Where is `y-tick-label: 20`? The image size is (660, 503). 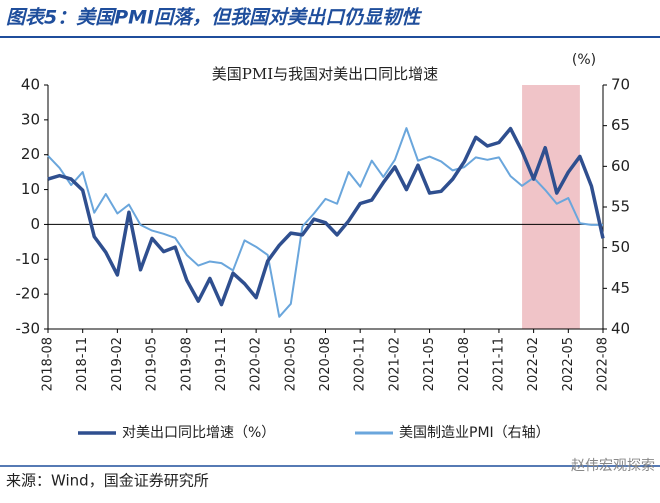
y-tick-label: 20 is located at coordinates (30, 154).